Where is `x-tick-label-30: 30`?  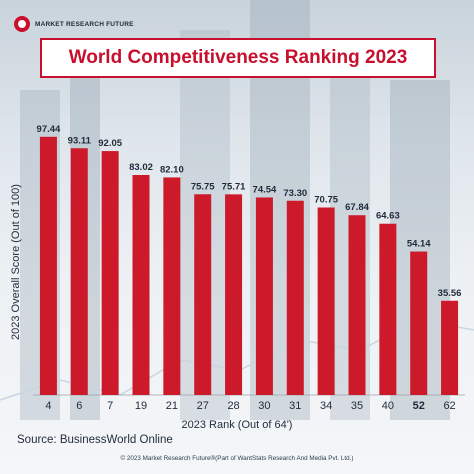 x-tick-label-30: 30 is located at coordinates (264, 406).